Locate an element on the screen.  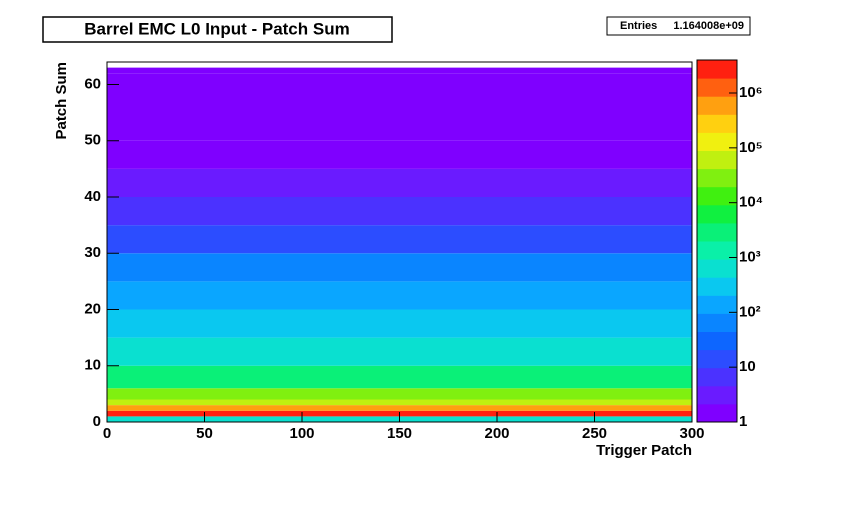
stats-box is located at coordinates (678, 26).